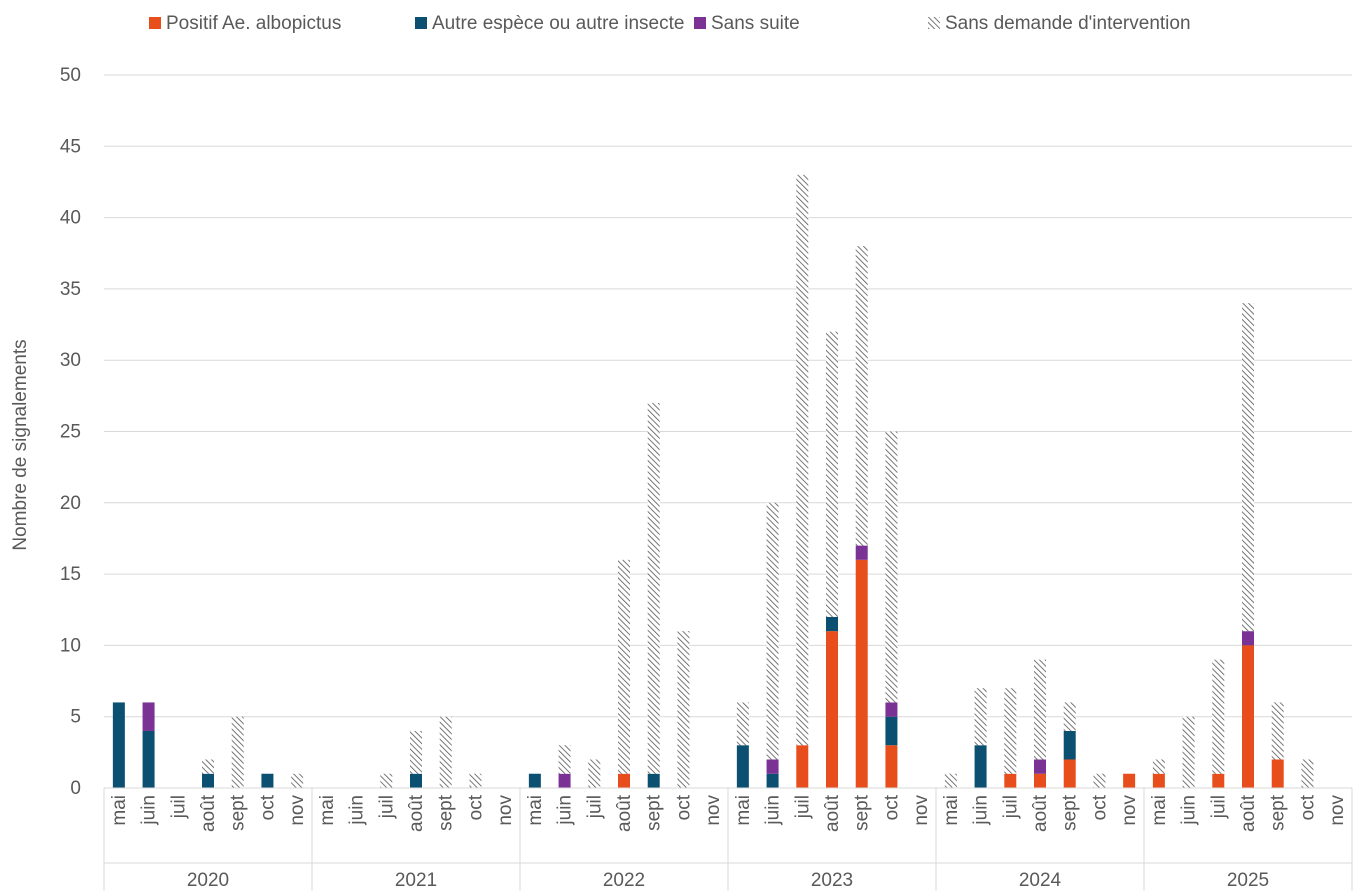 The height and width of the screenshot is (891, 1355). I want to click on y-tick-label: 25, so click(70, 432).